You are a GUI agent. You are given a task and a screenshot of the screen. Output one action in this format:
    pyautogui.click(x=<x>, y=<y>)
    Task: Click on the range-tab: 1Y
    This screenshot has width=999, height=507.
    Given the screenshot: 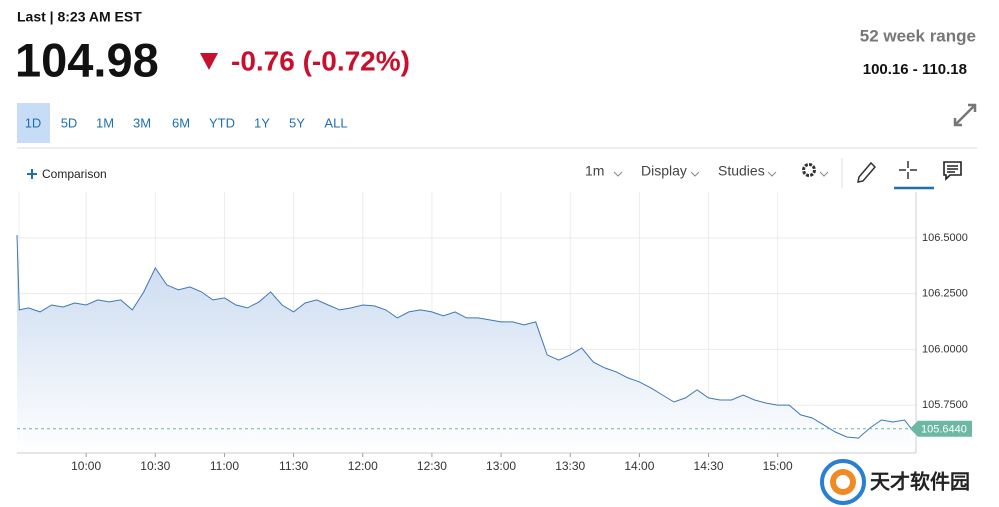 What is the action you would take?
    pyautogui.click(x=262, y=122)
    